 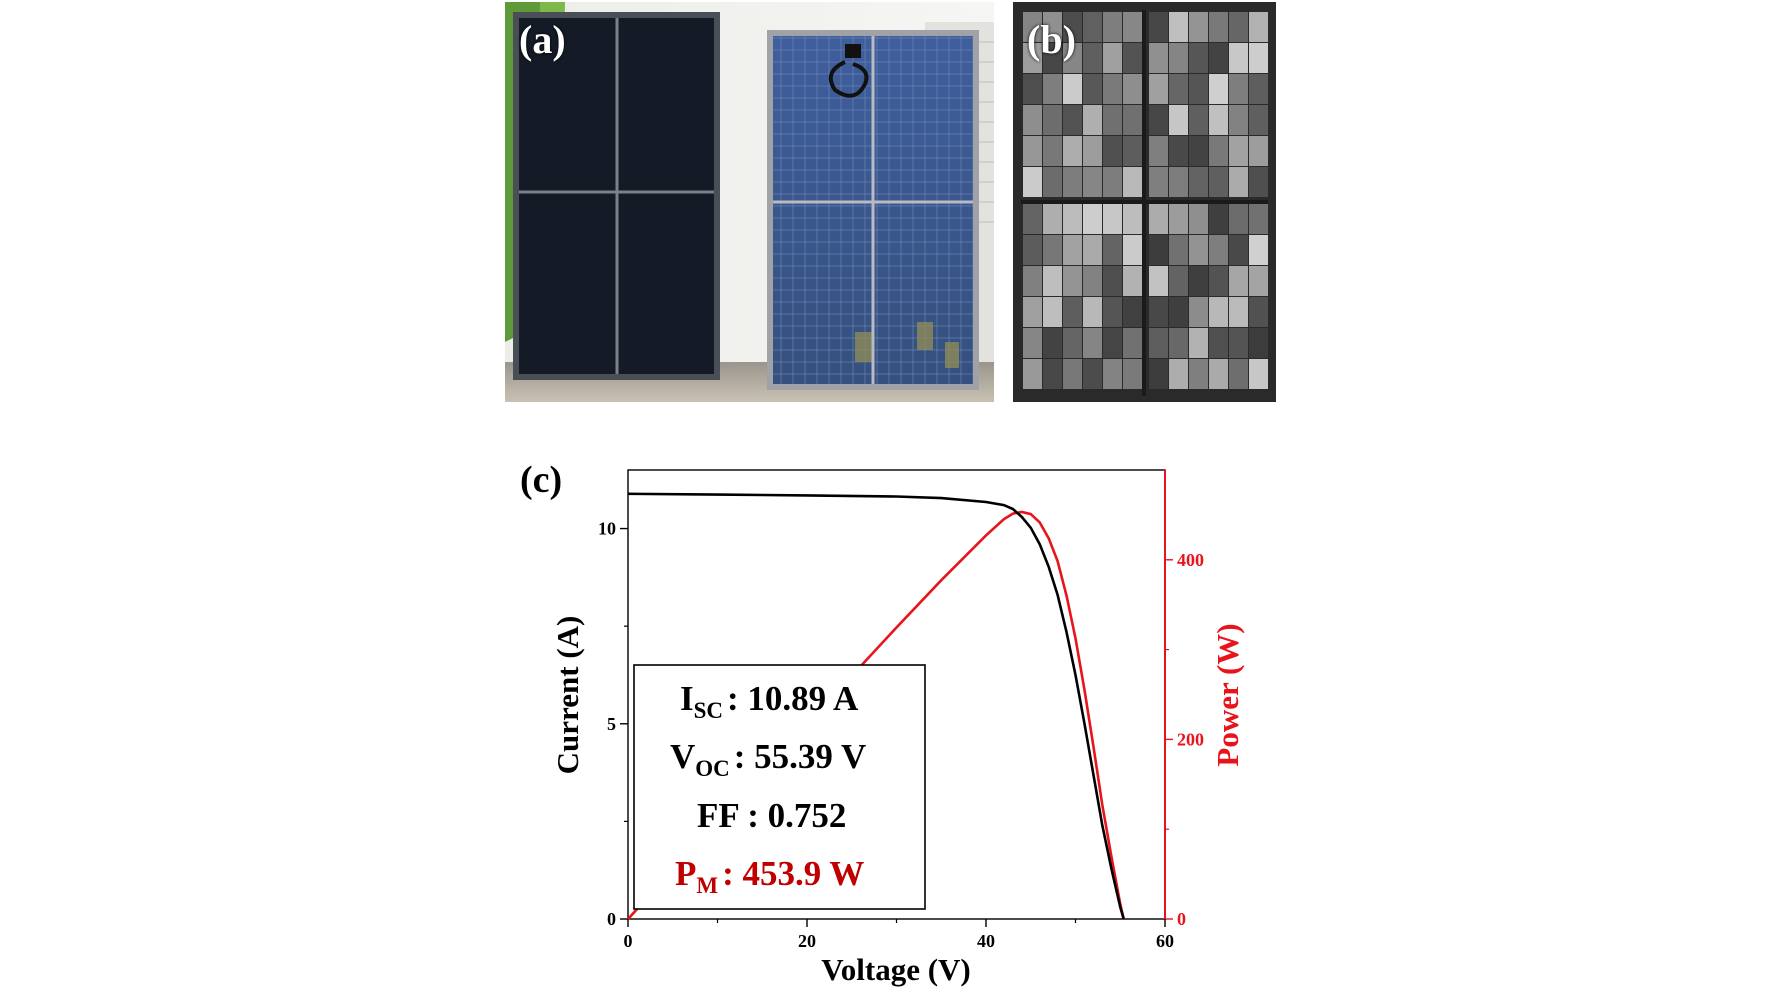 I want to click on isc-label: ISC: 10.89 A, so click(x=769, y=701).